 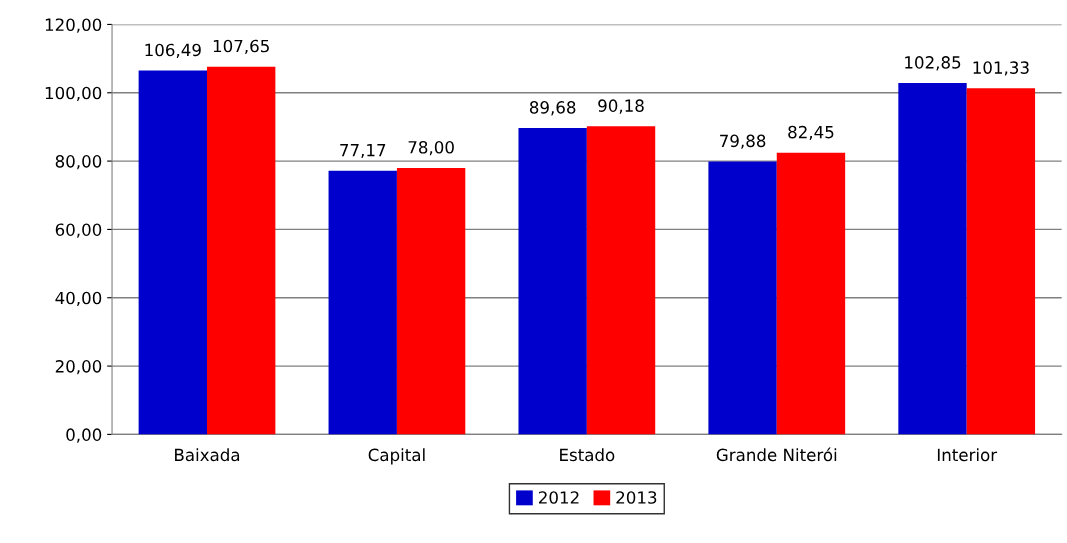 I want to click on data-label: 102,85, so click(x=933, y=63).